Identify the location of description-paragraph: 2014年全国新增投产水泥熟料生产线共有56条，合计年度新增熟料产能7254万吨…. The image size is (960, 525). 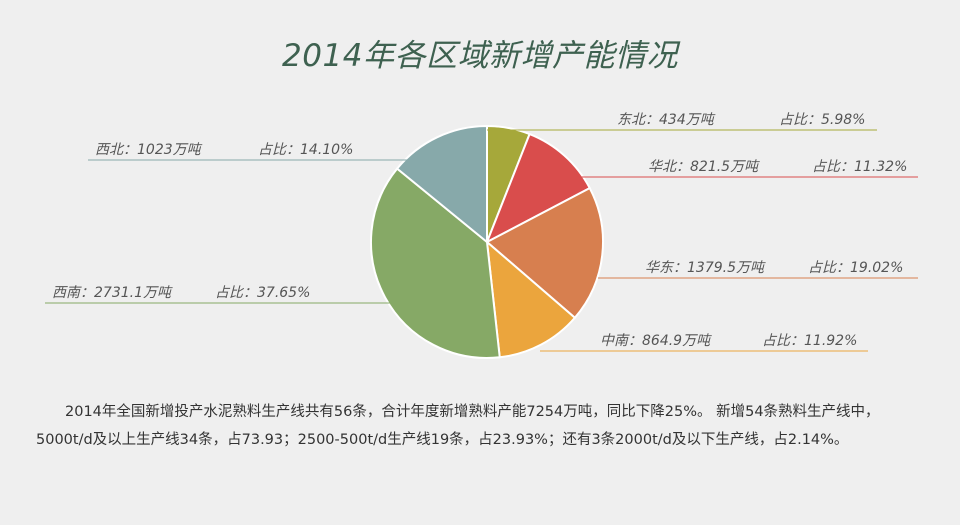
(458, 426).